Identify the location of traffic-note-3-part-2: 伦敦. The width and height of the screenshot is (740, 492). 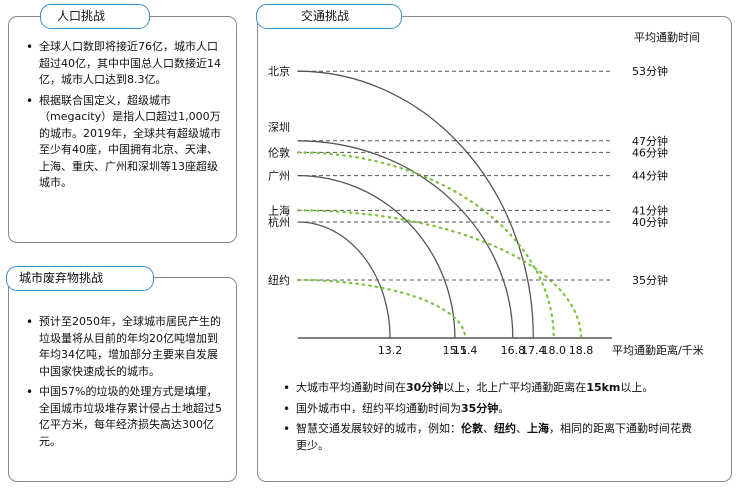
(472, 428).